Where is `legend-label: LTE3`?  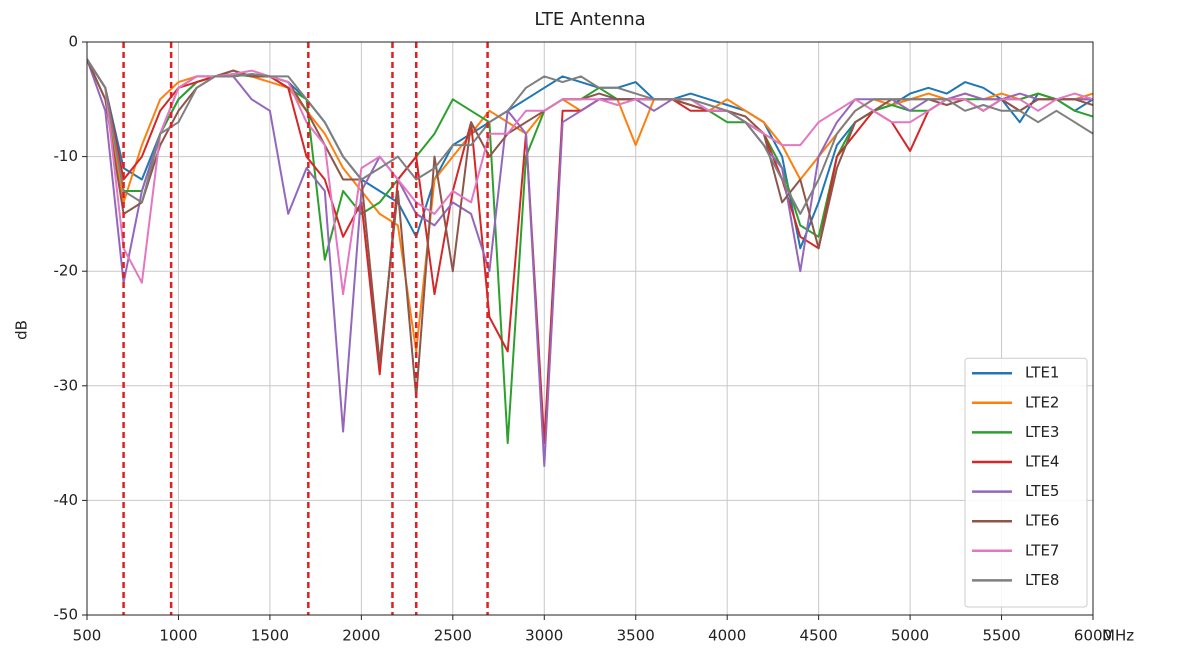 legend-label: LTE3 is located at coordinates (1042, 432).